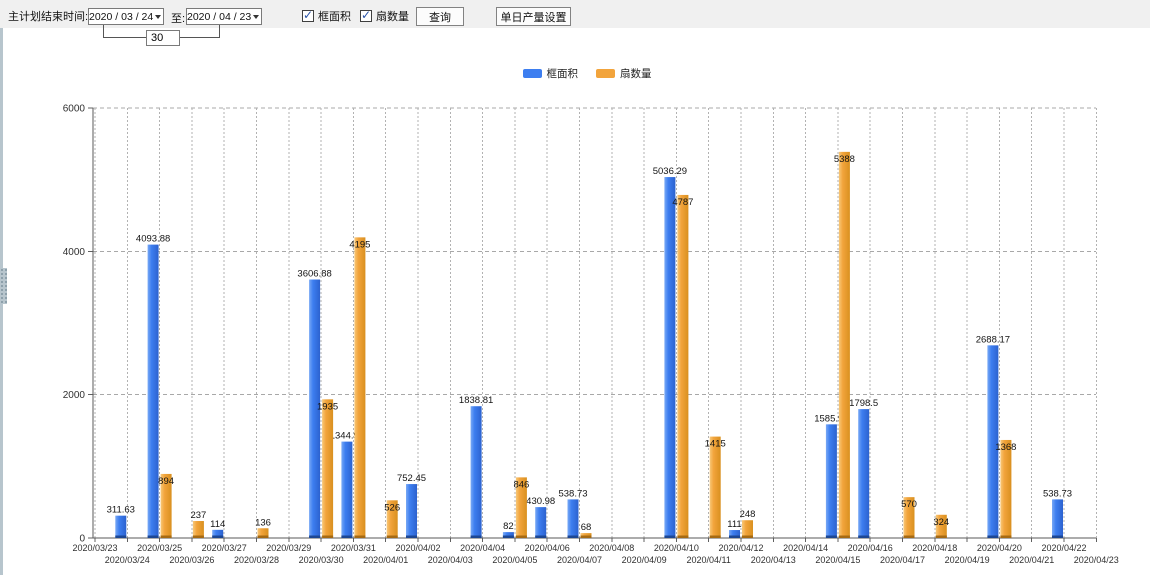 Image resolution: width=1150 pixels, height=575 pixels. What do you see at coordinates (547, 548) in the screenshot?
I see `x-axis-label: 2020/04/06` at bounding box center [547, 548].